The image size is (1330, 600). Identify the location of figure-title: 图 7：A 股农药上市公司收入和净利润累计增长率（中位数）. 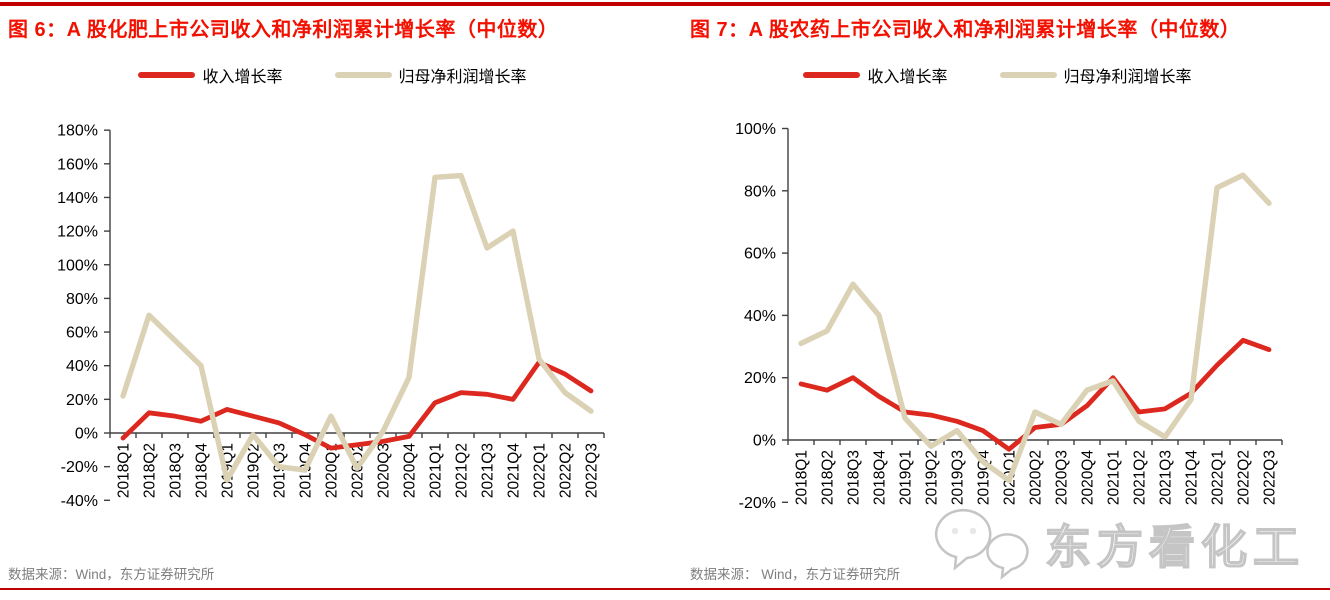
(965, 30).